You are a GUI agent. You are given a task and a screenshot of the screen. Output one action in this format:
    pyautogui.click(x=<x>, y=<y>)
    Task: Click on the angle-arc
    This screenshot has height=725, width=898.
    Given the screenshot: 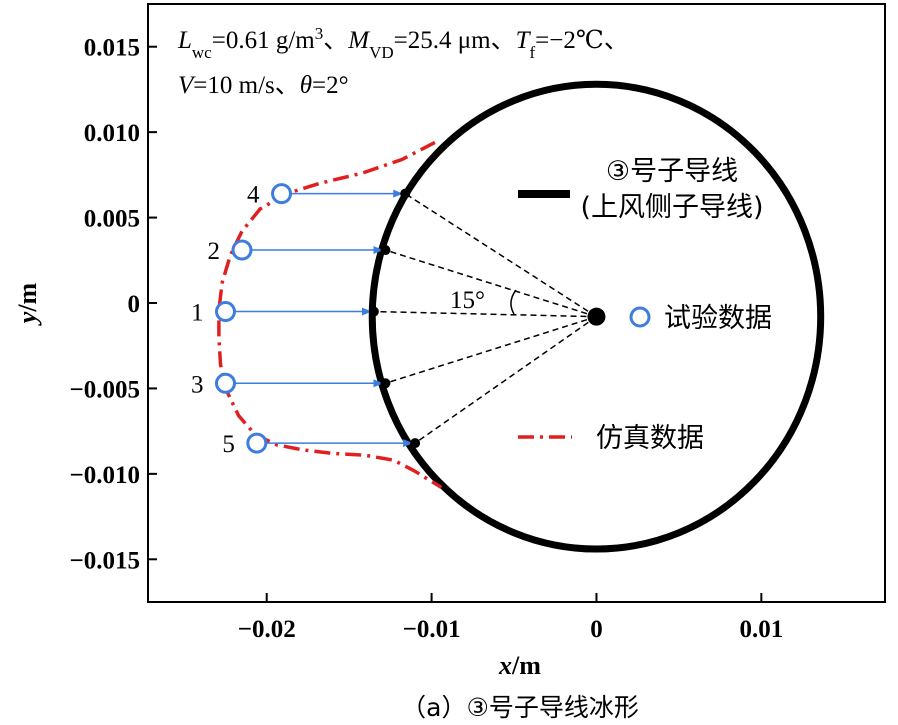 What is the action you would take?
    pyautogui.click(x=513, y=302)
    